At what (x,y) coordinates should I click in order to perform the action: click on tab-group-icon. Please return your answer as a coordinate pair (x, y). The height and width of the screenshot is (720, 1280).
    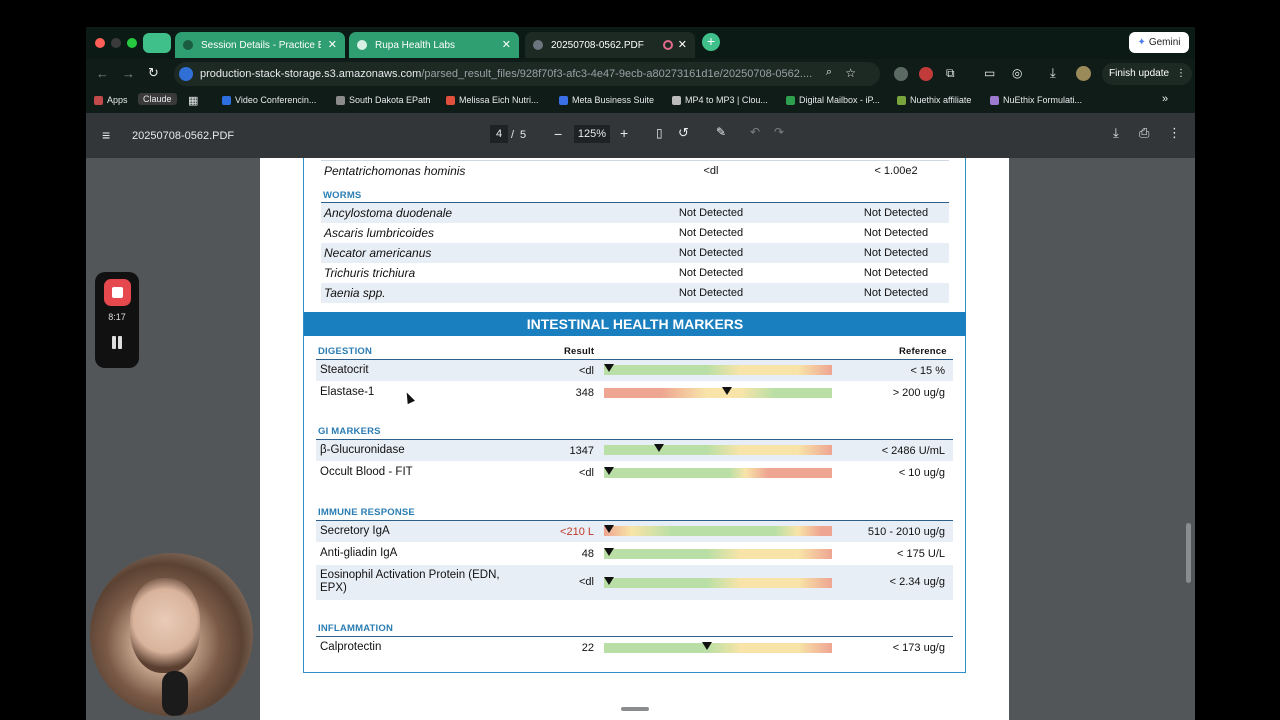
    Looking at the image, I should click on (157, 43).